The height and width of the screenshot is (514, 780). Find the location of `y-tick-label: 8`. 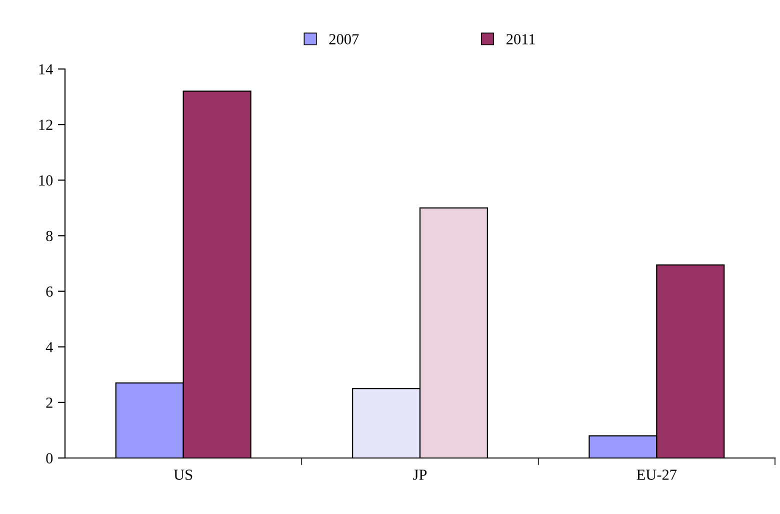

y-tick-label: 8 is located at coordinates (49, 236).